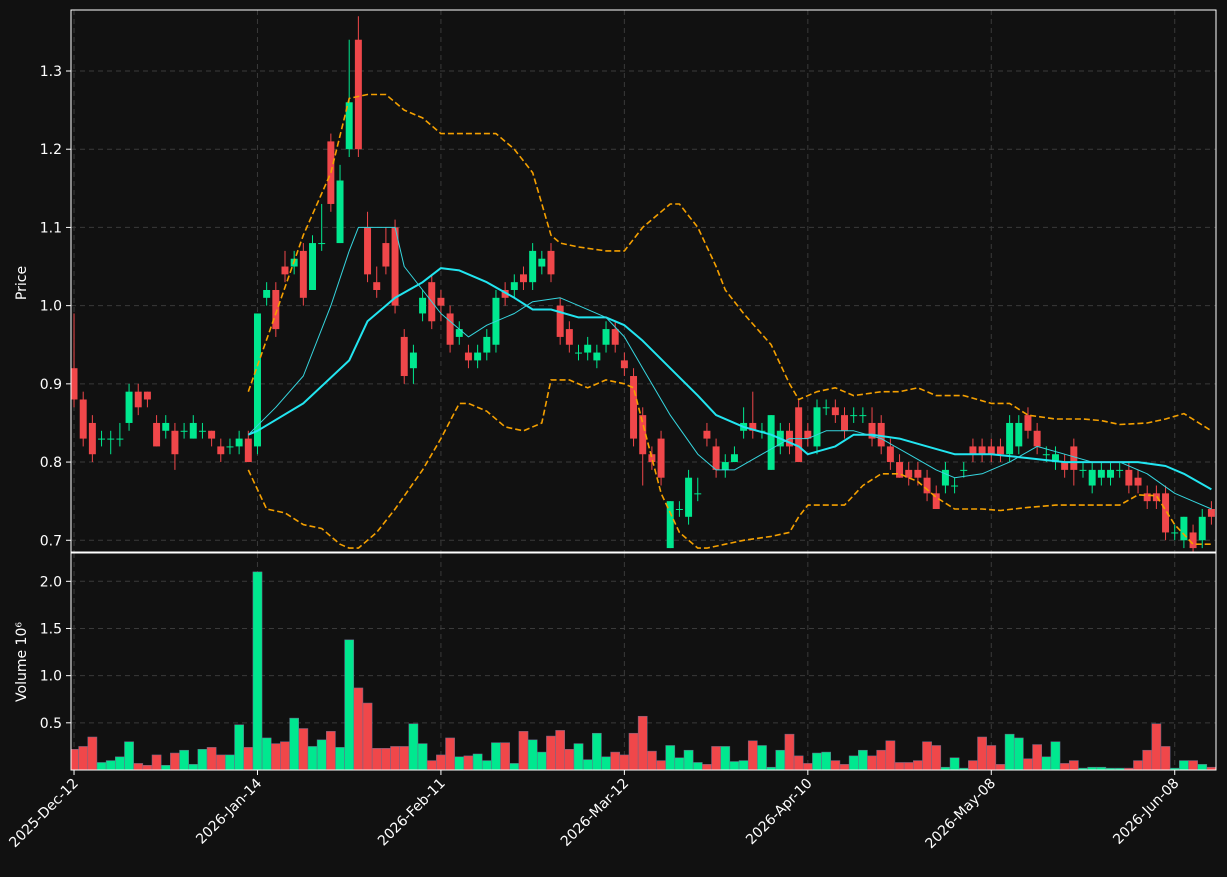 Image resolution: width=1227 pixels, height=877 pixels. What do you see at coordinates (51, 463) in the screenshot?
I see `y-tick-label: 0.8` at bounding box center [51, 463].